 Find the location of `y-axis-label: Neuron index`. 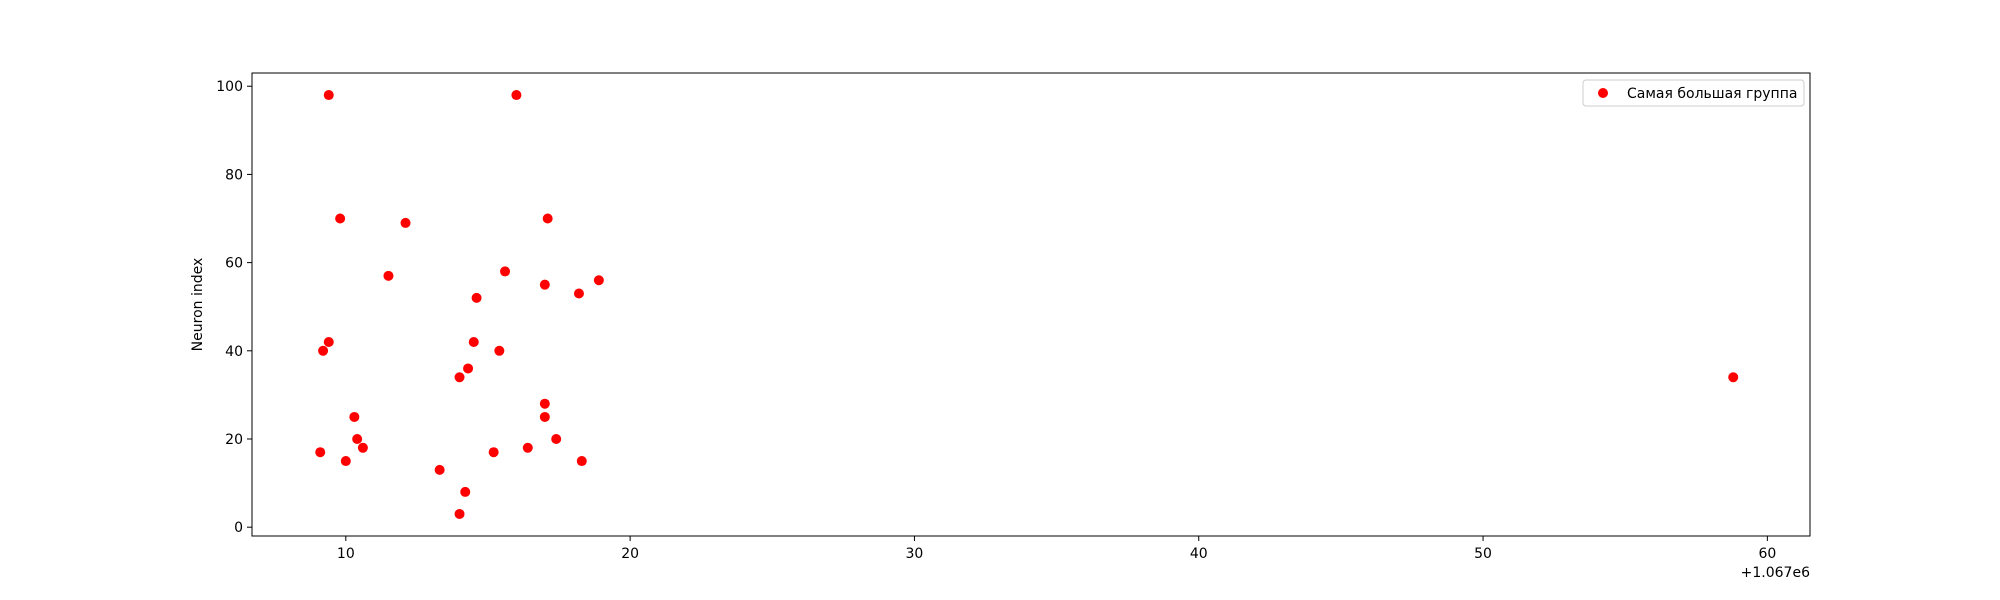

y-axis-label: Neuron index is located at coordinates (198, 305).